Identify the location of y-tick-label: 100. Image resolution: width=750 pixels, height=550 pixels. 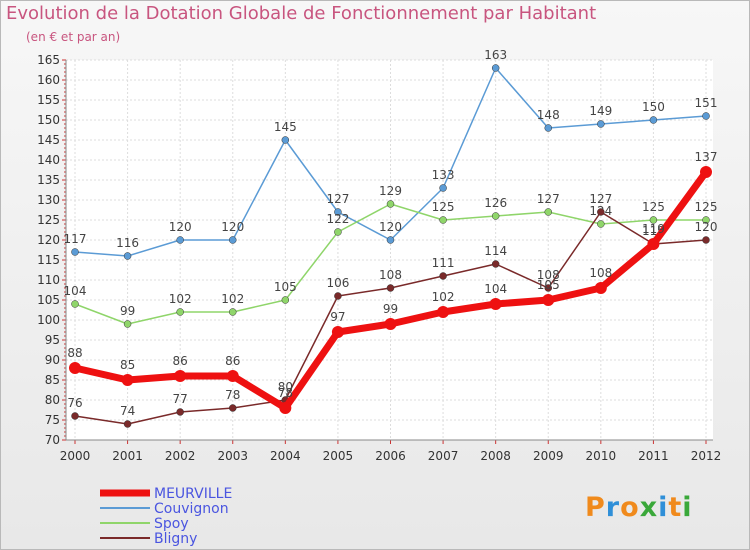
(48, 320).